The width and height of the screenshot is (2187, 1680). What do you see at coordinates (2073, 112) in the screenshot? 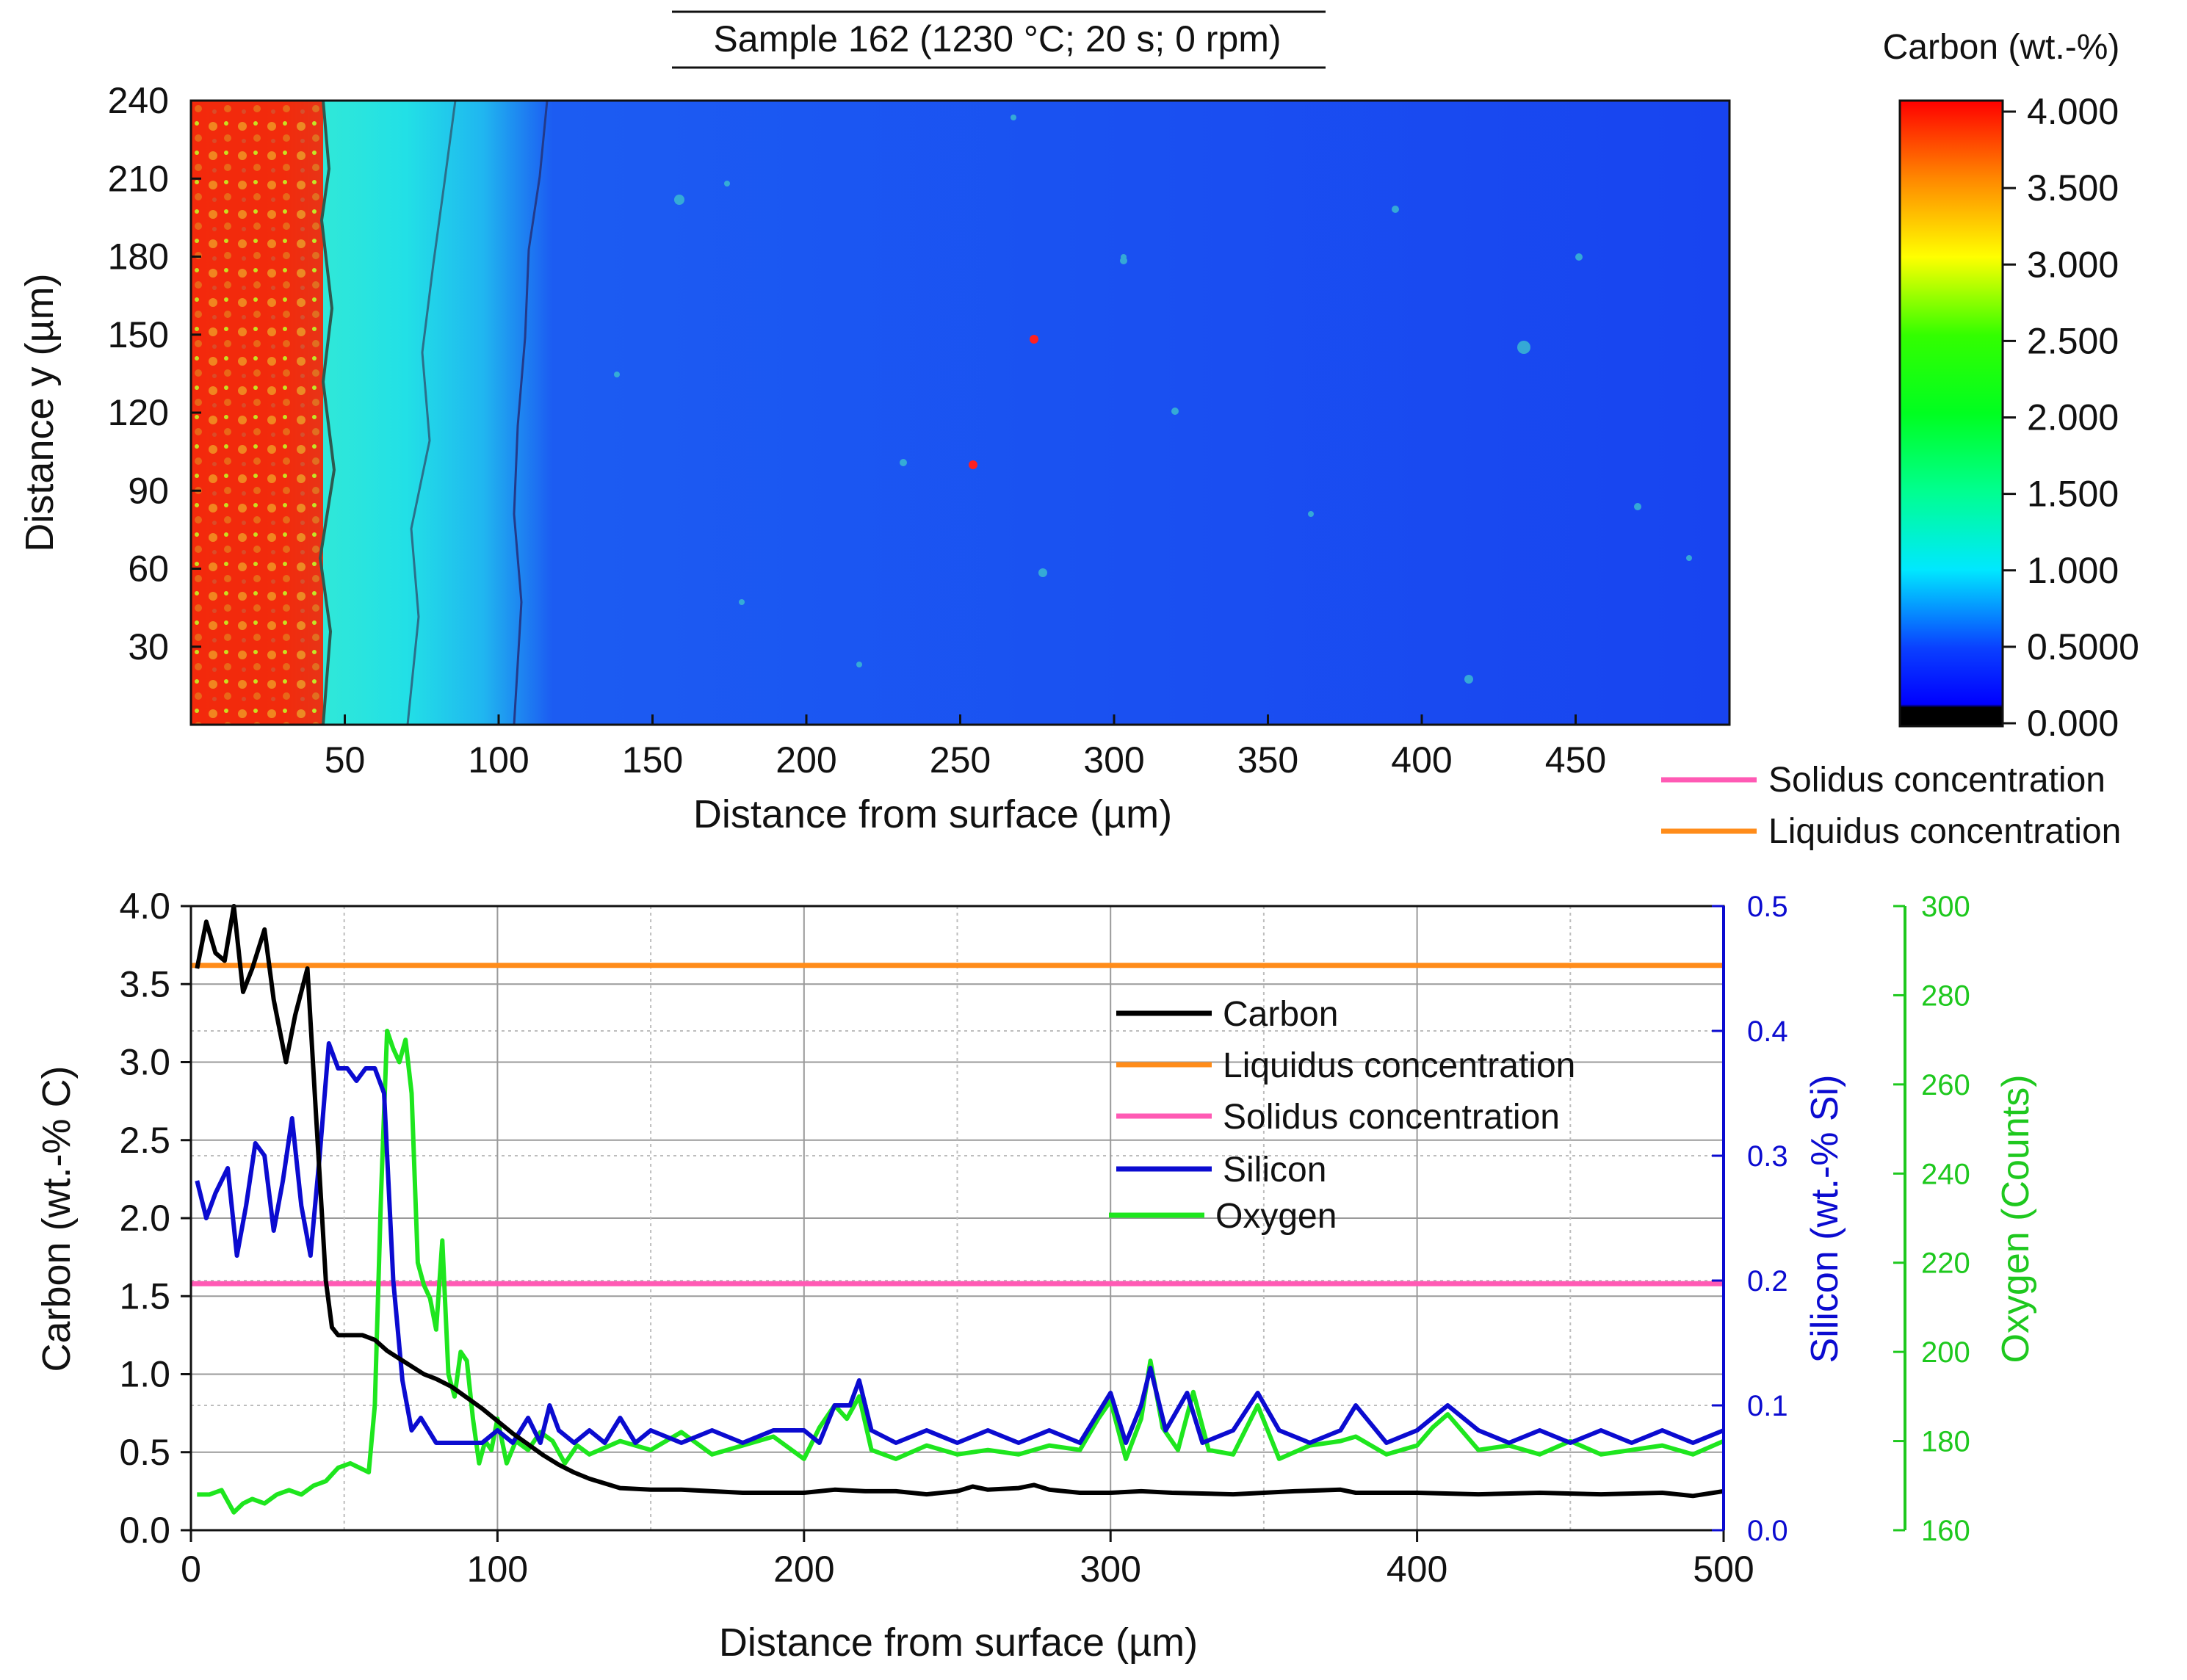
I see `colorbar-tick-label: 4.000` at bounding box center [2073, 112].